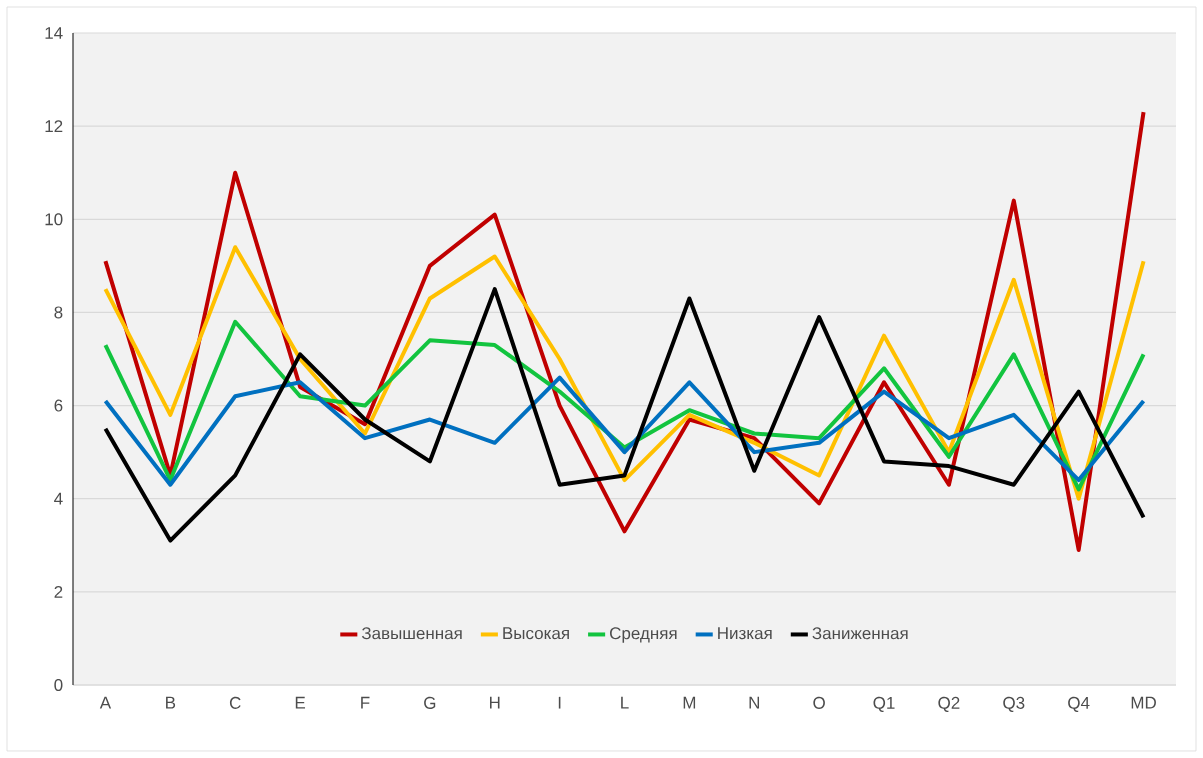 The width and height of the screenshot is (1203, 758). I want to click on x-tick-label: M, so click(689, 702).